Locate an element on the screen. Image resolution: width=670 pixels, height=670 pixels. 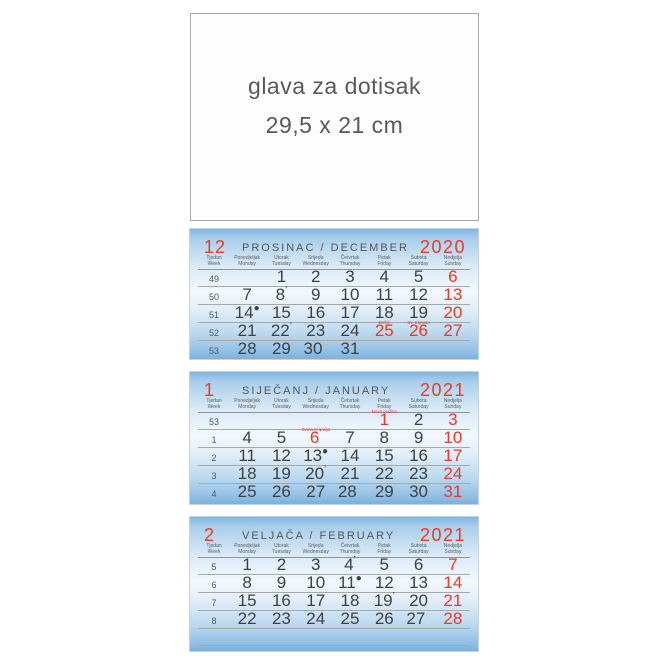
day-cell: 28○ is located at coordinates (350, 491).